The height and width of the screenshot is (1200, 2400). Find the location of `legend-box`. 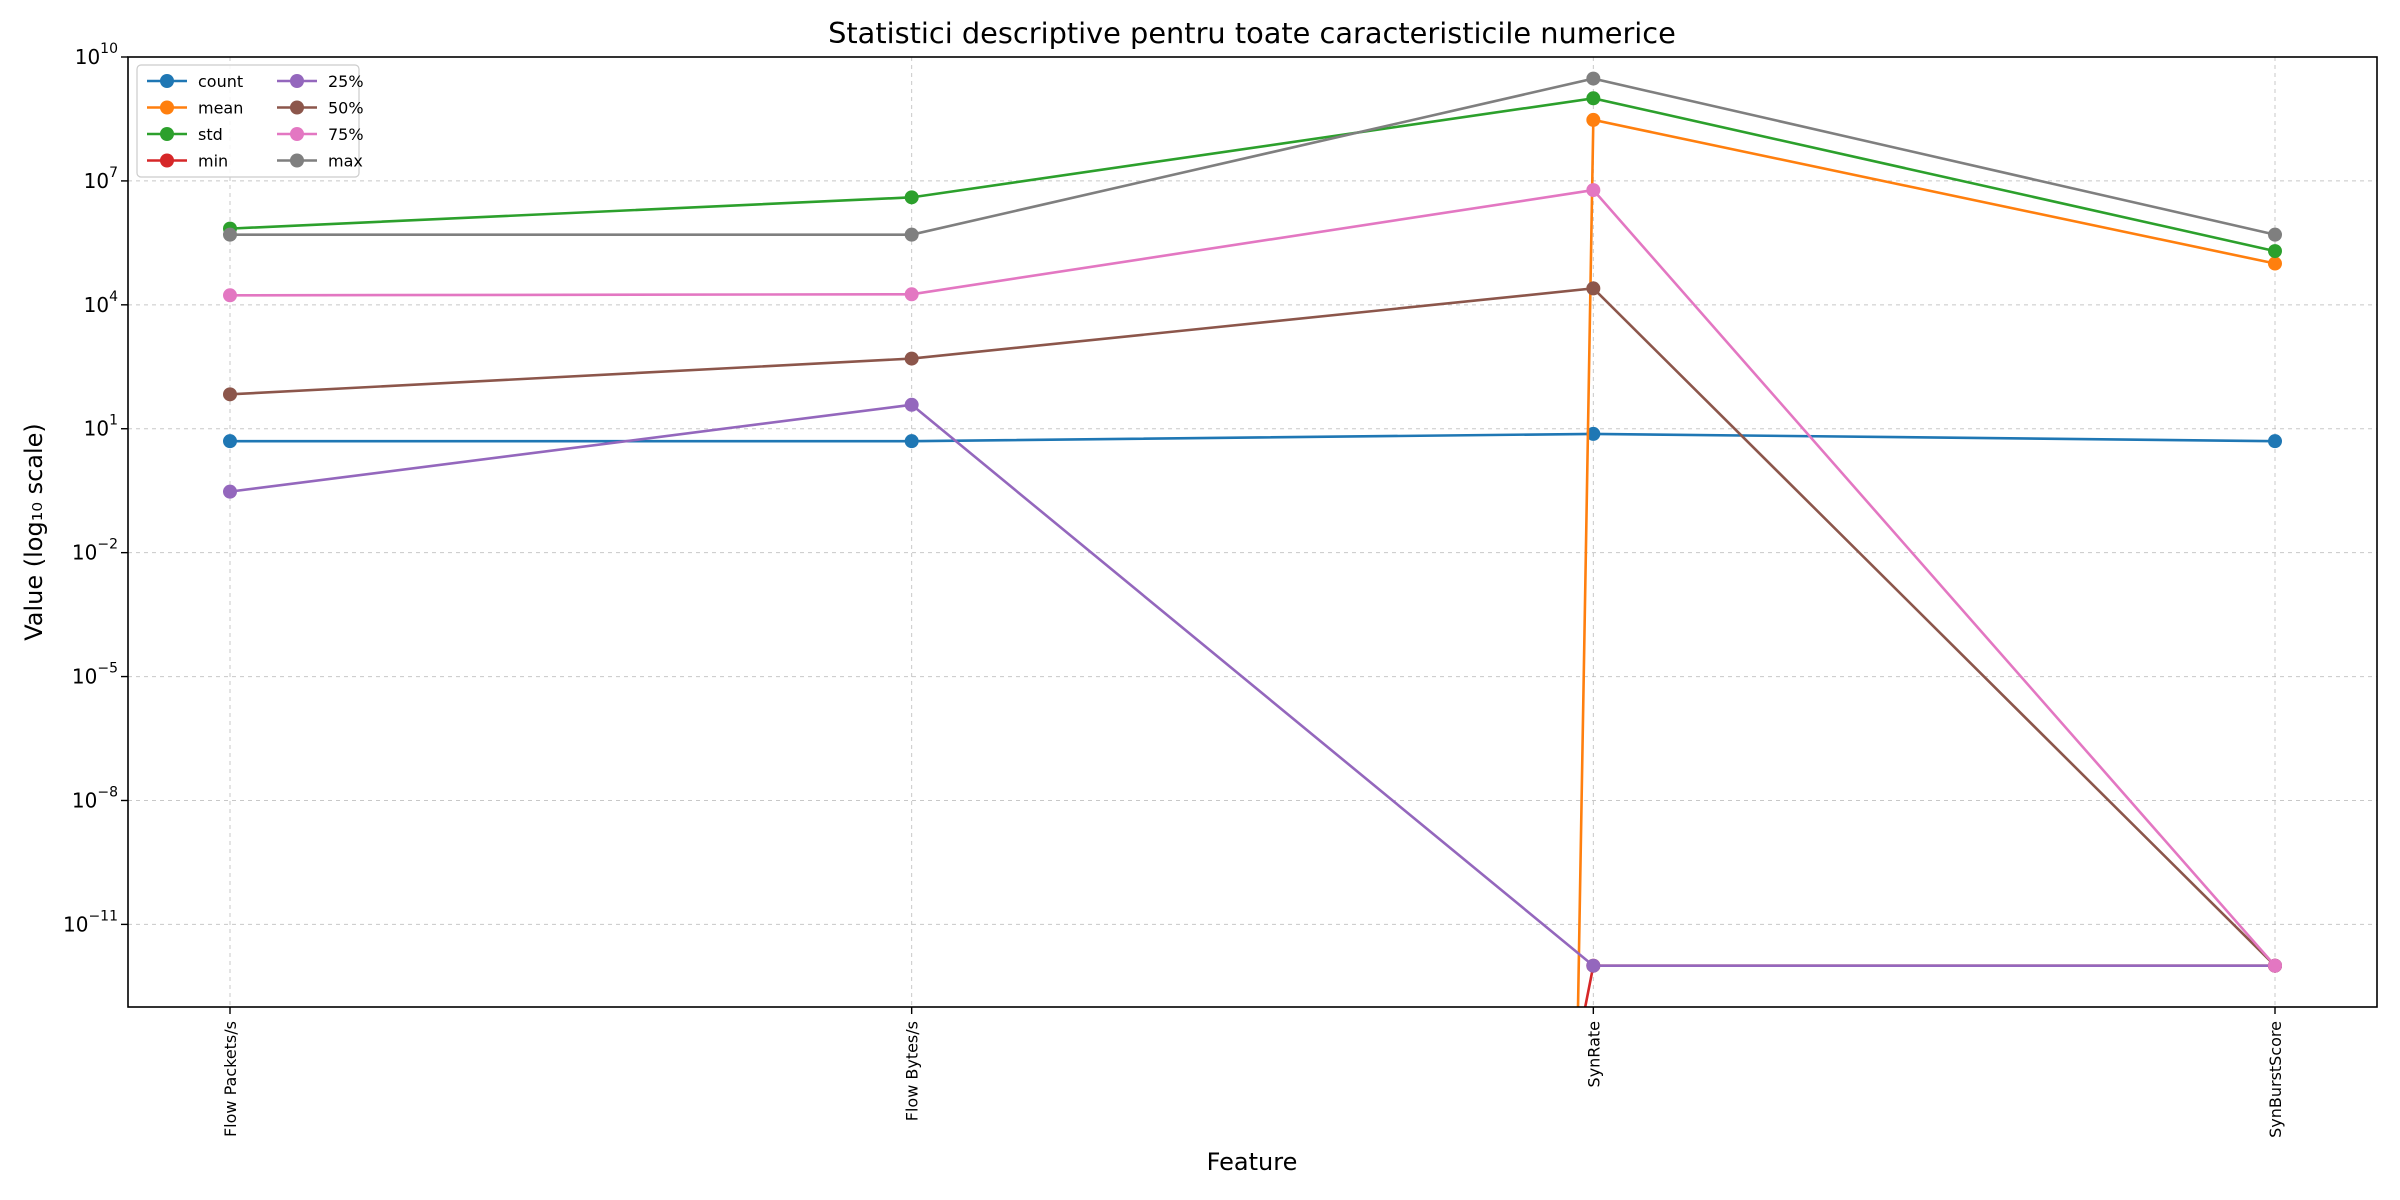

legend-box is located at coordinates (248, 121).